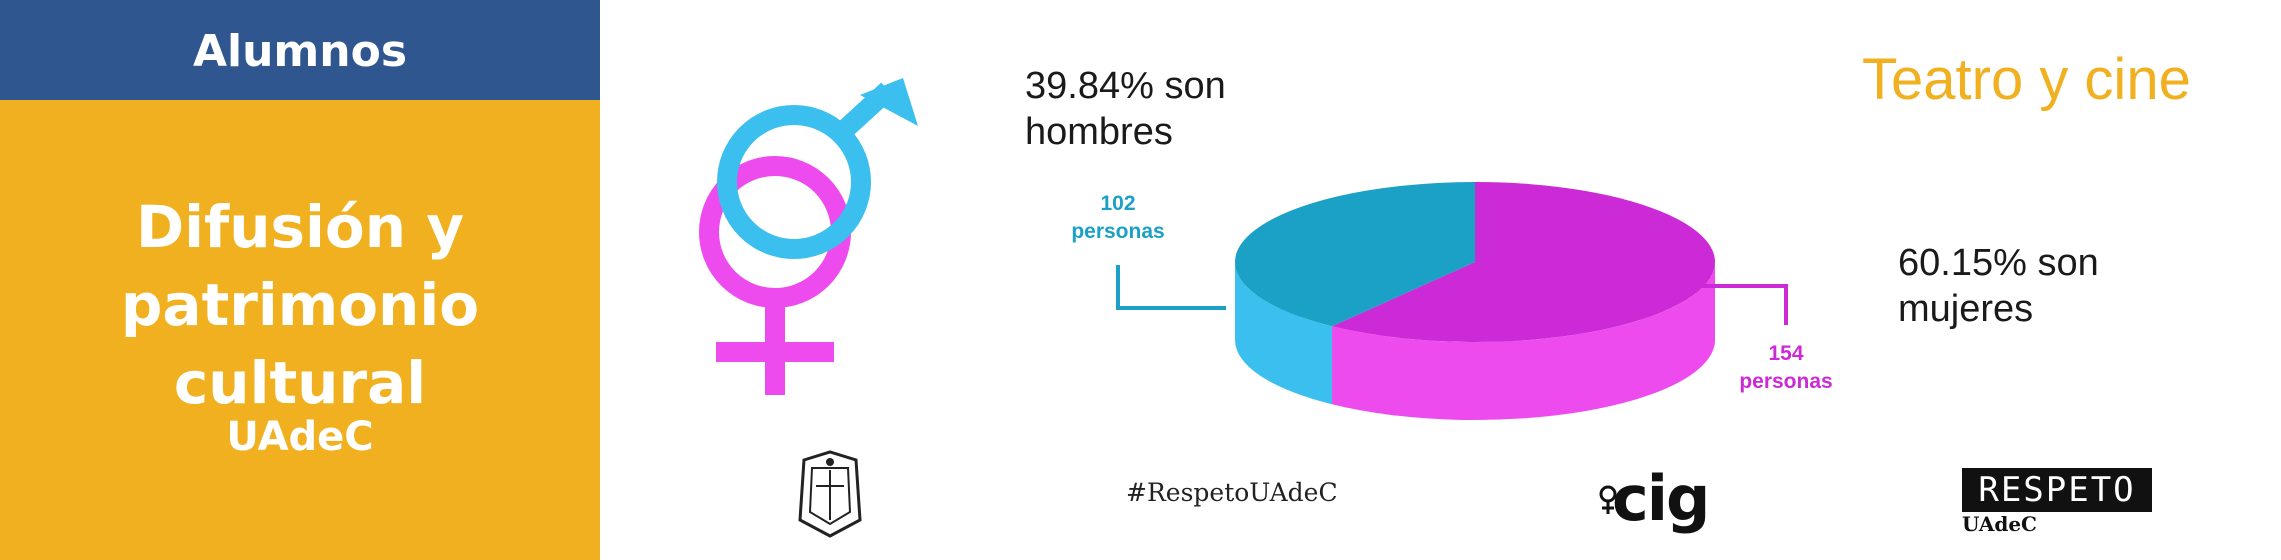  I want to click on men-leader-line, so click(1171, 287).